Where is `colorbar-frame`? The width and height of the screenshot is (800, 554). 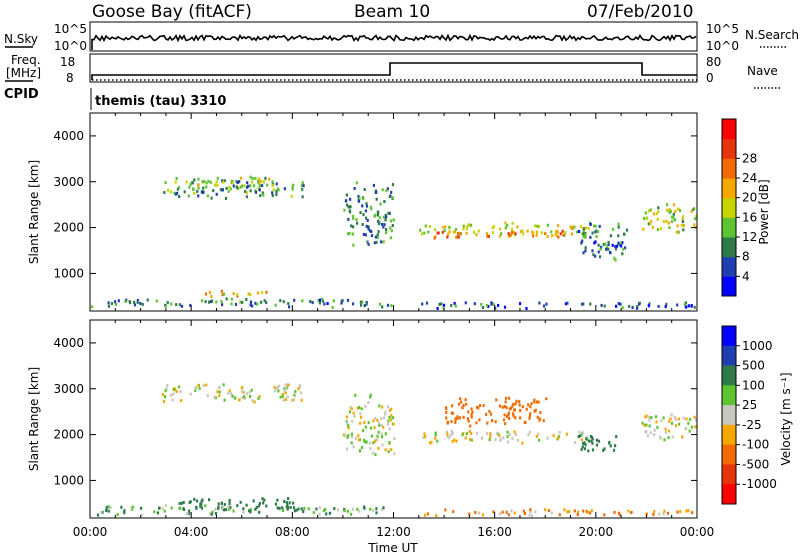
colorbar-frame is located at coordinates (729, 415).